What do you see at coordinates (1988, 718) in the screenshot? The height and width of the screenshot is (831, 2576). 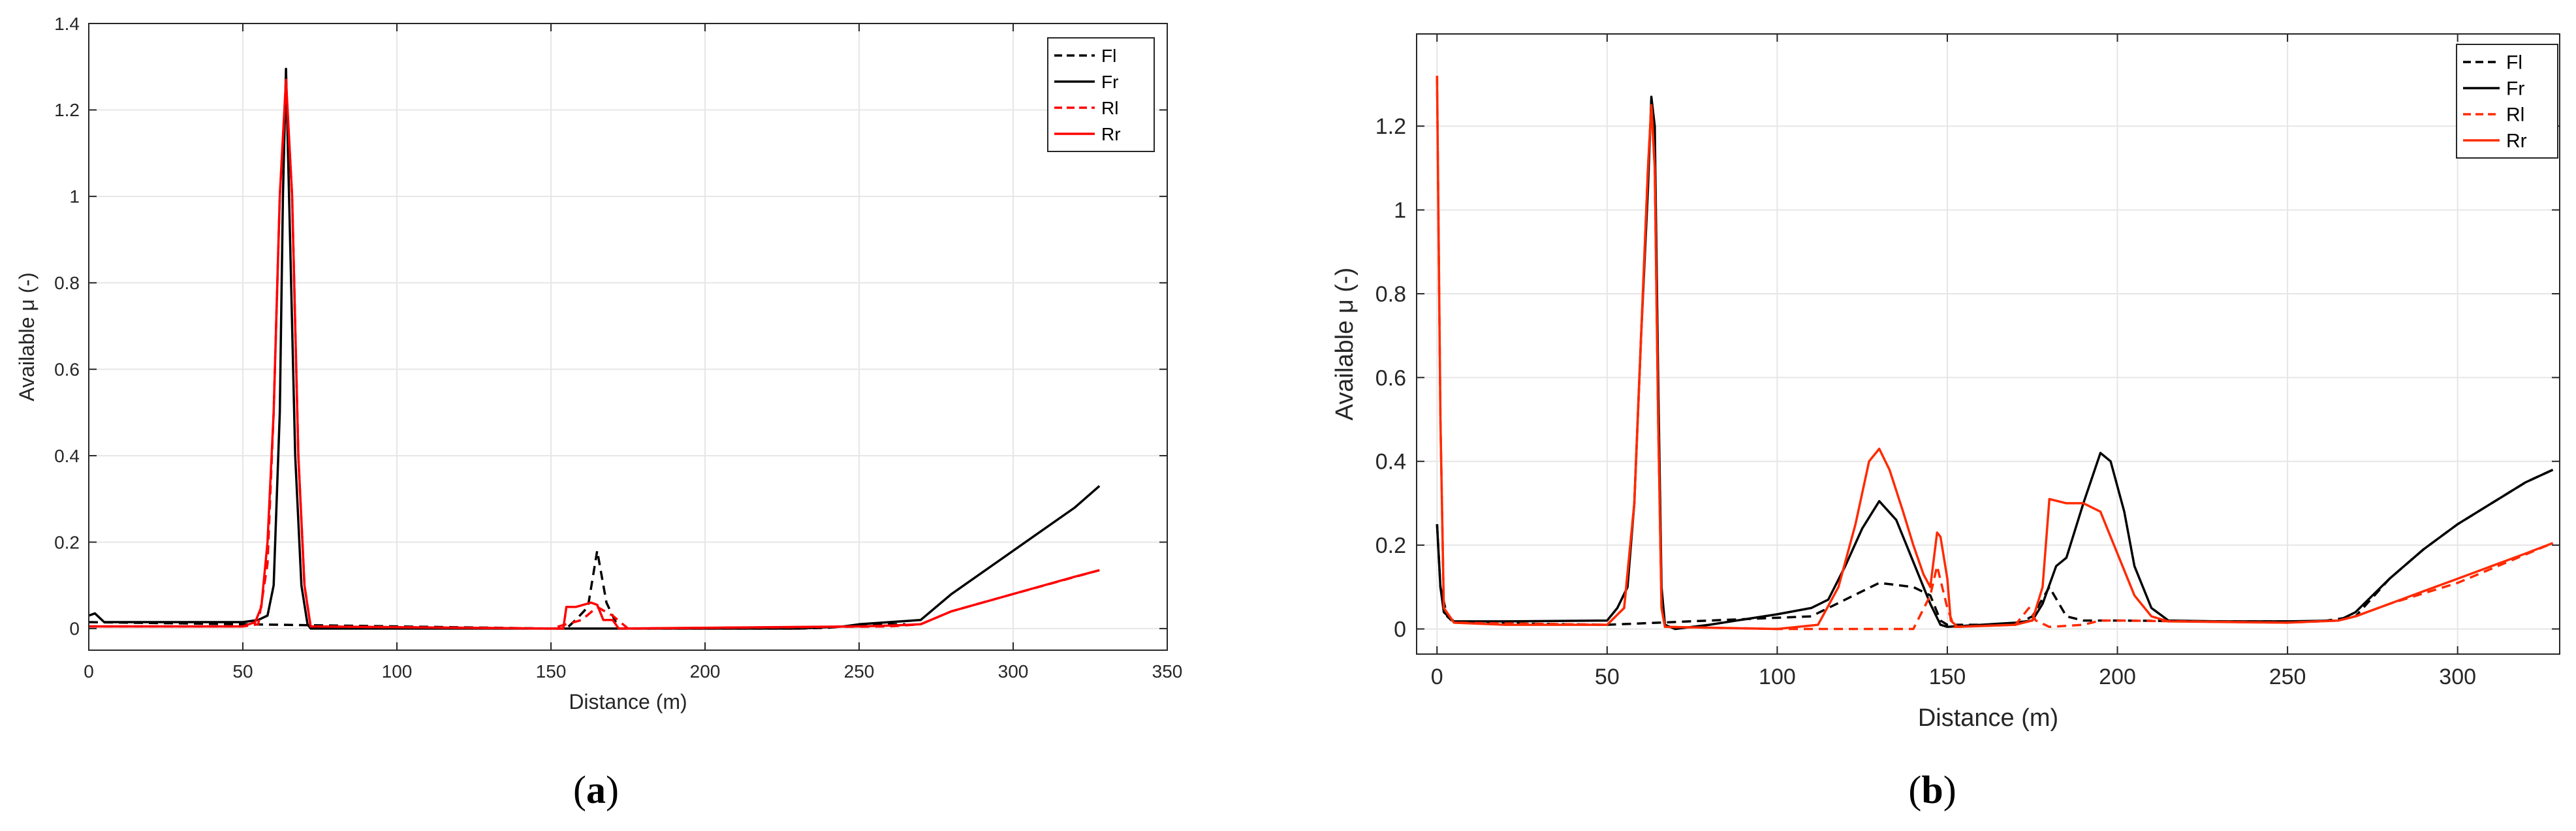 I see `panel-b-x-axis-label: Distance (m)` at bounding box center [1988, 718].